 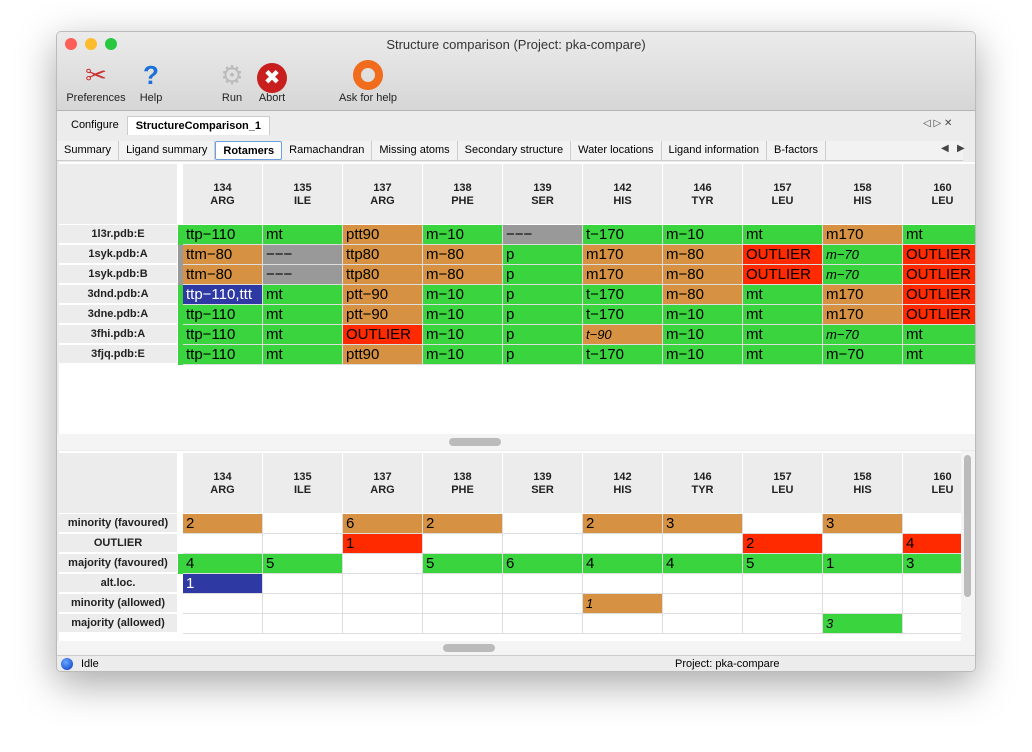 I want to click on bottom-hscrollbar, so click(x=516, y=648).